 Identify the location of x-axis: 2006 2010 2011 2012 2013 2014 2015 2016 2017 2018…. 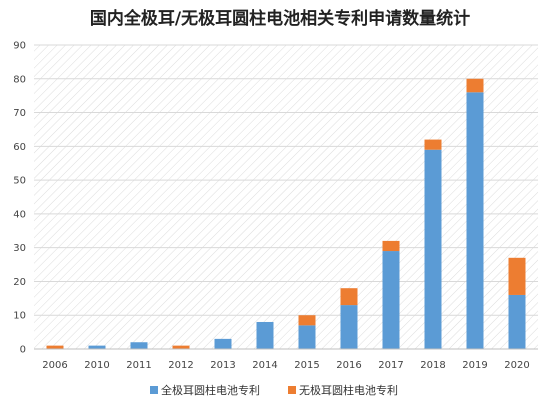
(285, 365).